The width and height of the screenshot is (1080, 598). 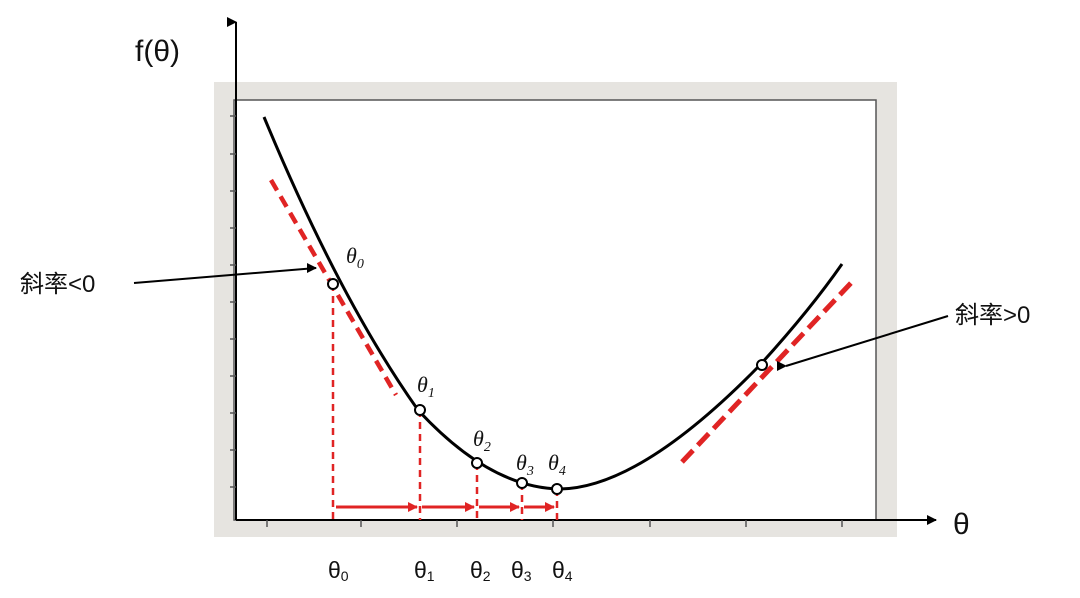 What do you see at coordinates (766, 372) in the screenshot?
I see `tangent-right` at bounding box center [766, 372].